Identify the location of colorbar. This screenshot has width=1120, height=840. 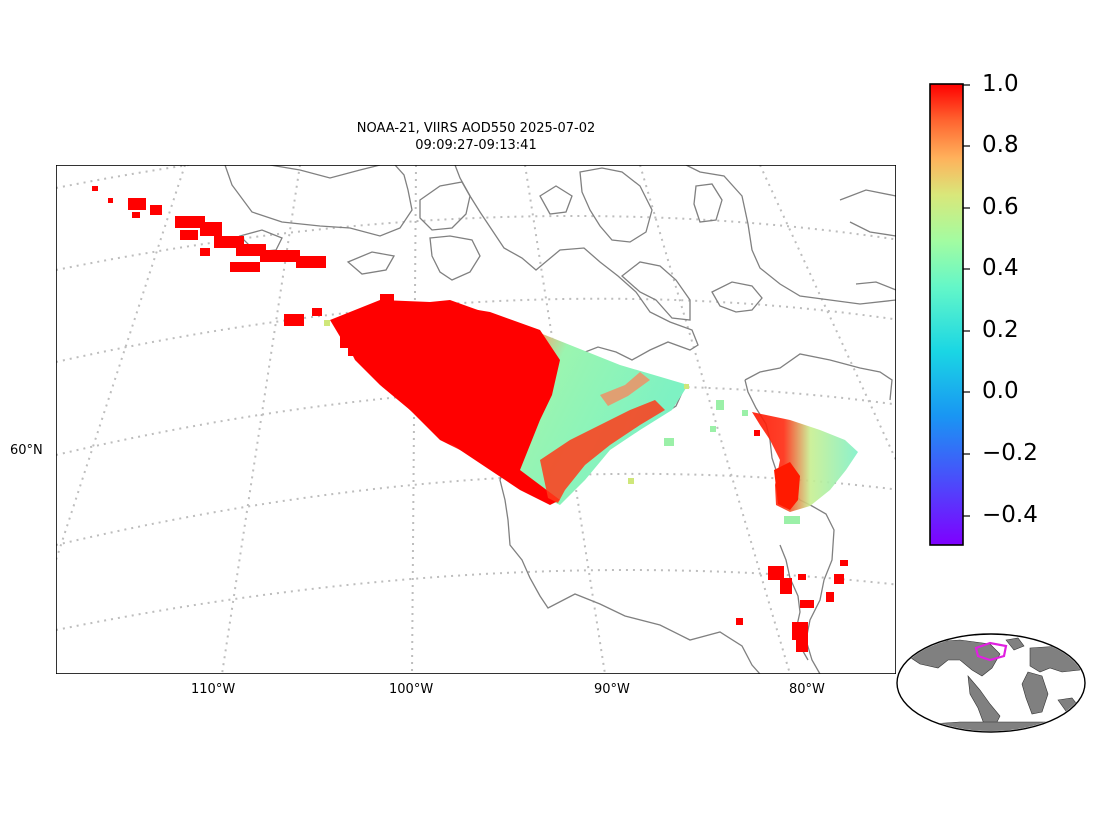
(949, 314).